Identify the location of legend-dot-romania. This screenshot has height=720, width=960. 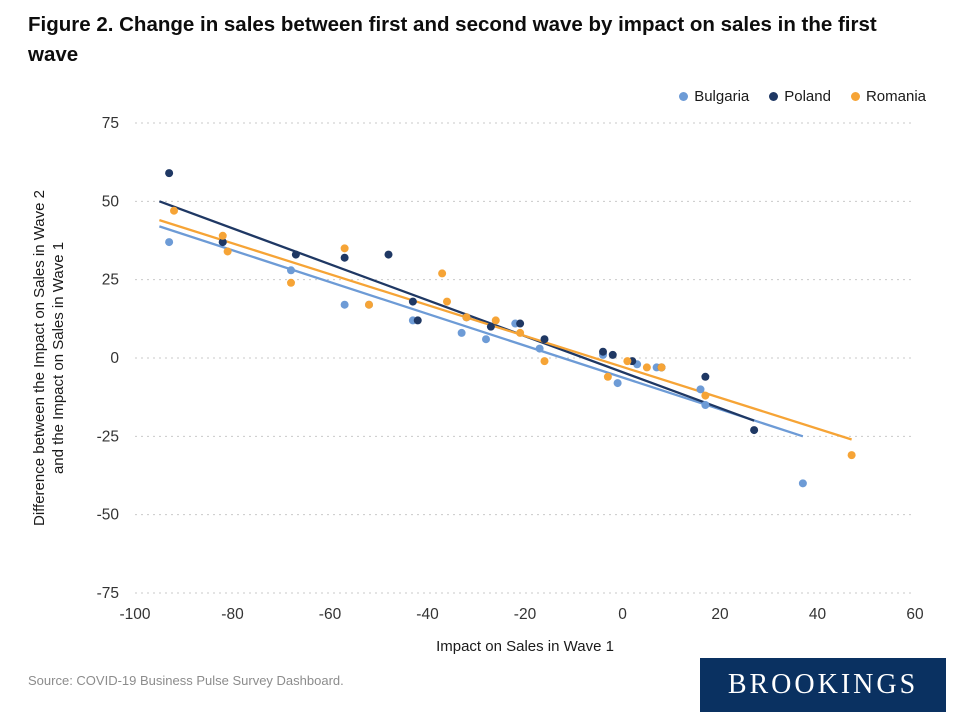
(855, 96).